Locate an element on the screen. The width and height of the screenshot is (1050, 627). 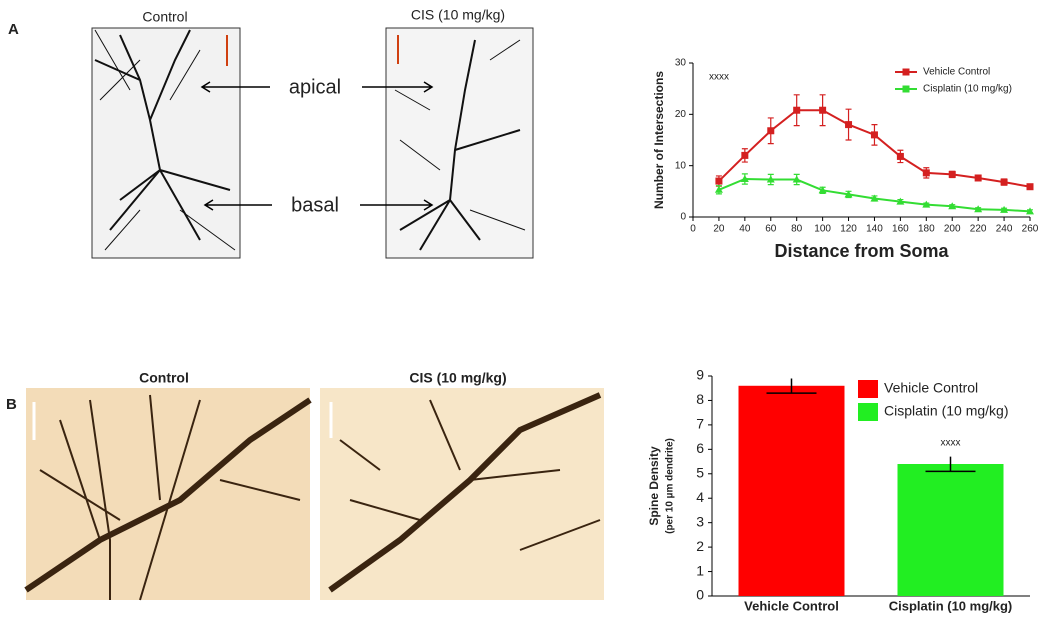
arrow-label: apical is located at coordinates (315, 87).